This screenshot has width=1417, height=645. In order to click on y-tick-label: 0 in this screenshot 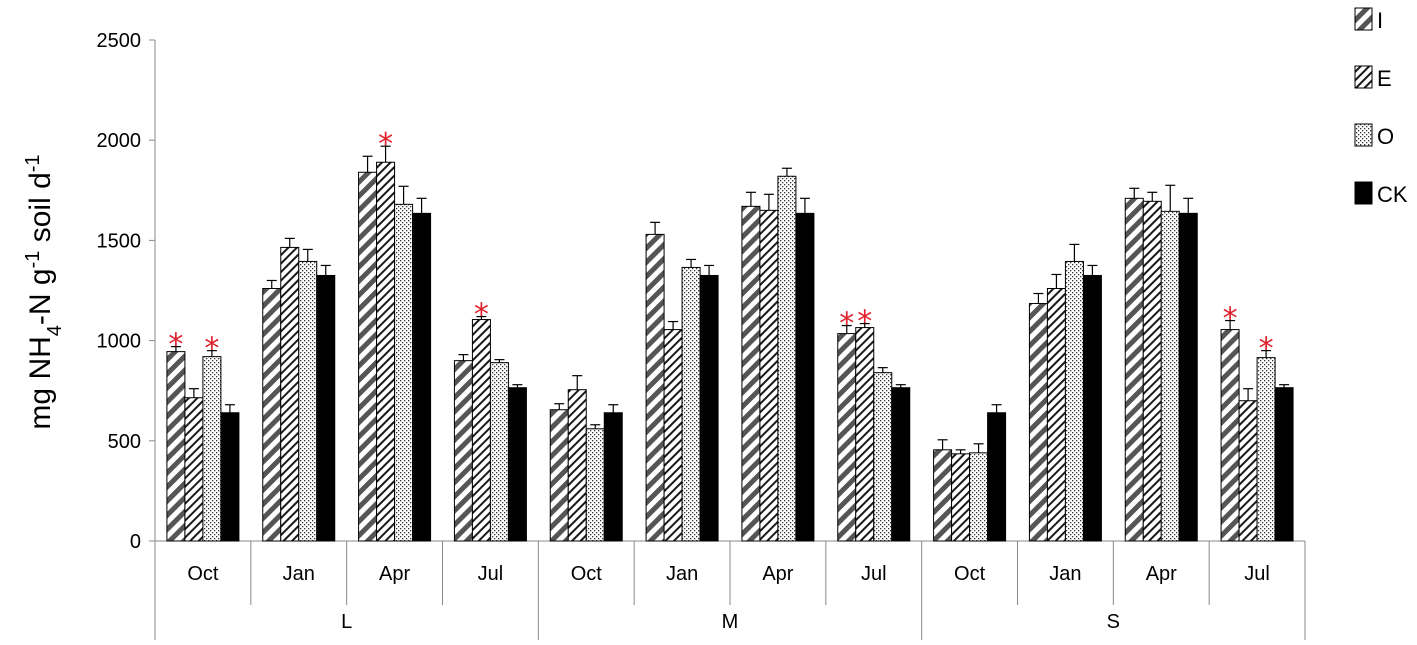, I will do `click(135, 542)`.